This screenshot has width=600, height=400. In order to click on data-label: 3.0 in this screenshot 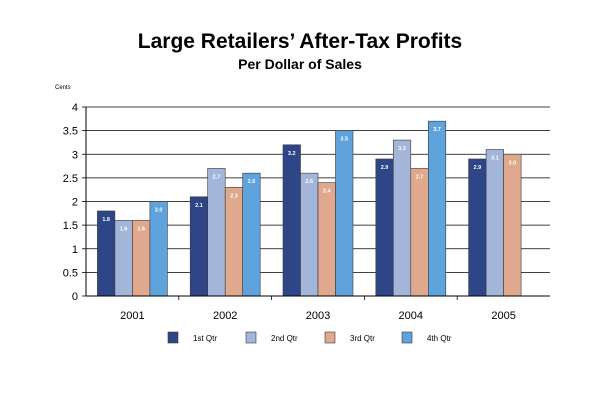, I will do `click(513, 163)`.